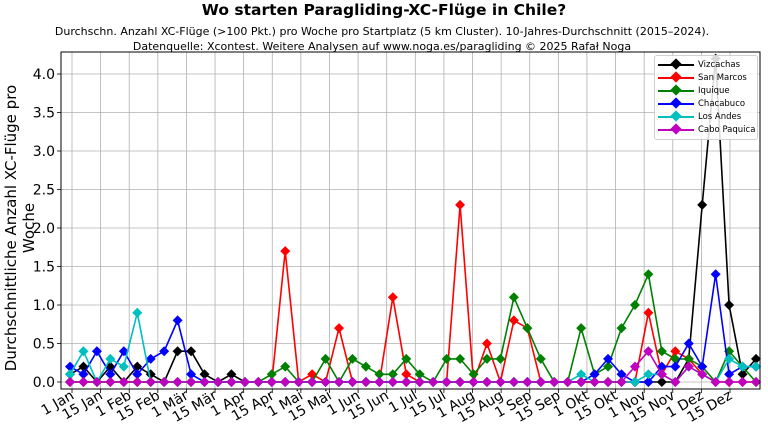 Image resolution: width=768 pixels, height=432 pixels. I want to click on y-tick-label: 3.5, so click(44, 114).